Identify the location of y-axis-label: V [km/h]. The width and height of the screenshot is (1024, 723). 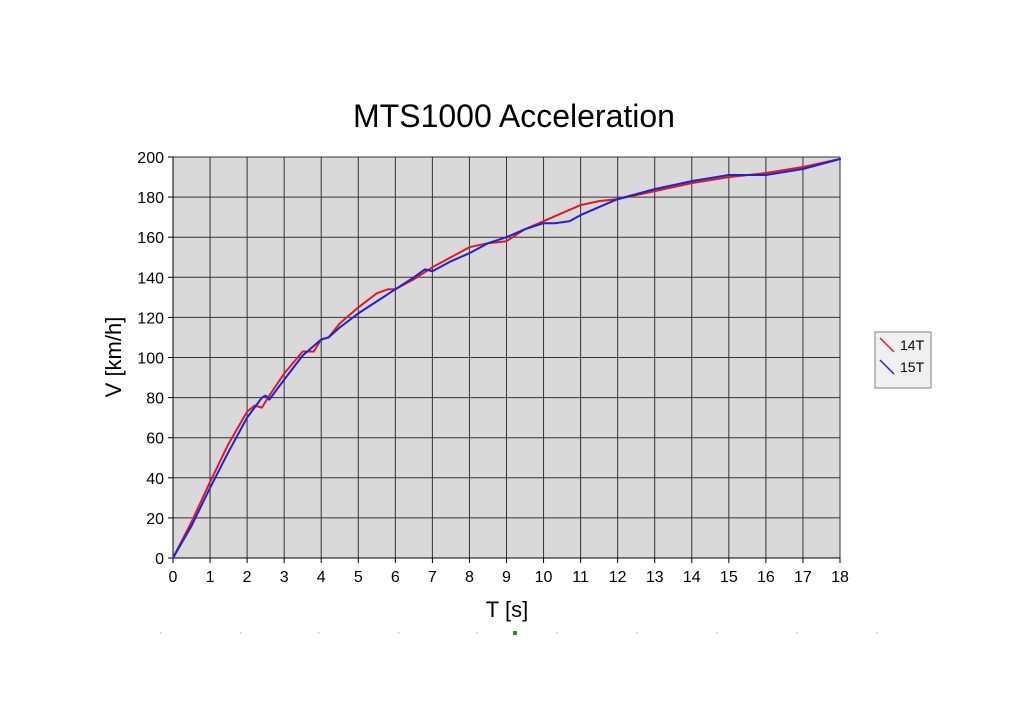
(113, 357).